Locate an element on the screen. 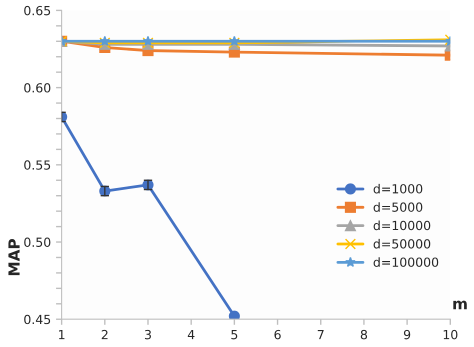 This screenshot has height=347, width=474. legend-label: d=50000 is located at coordinates (402, 243).